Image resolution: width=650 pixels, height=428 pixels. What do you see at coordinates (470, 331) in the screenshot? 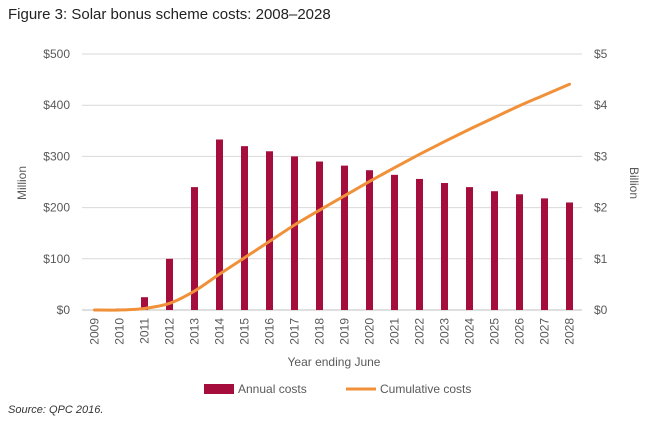
I see `x-tick-label: 2024` at bounding box center [470, 331].